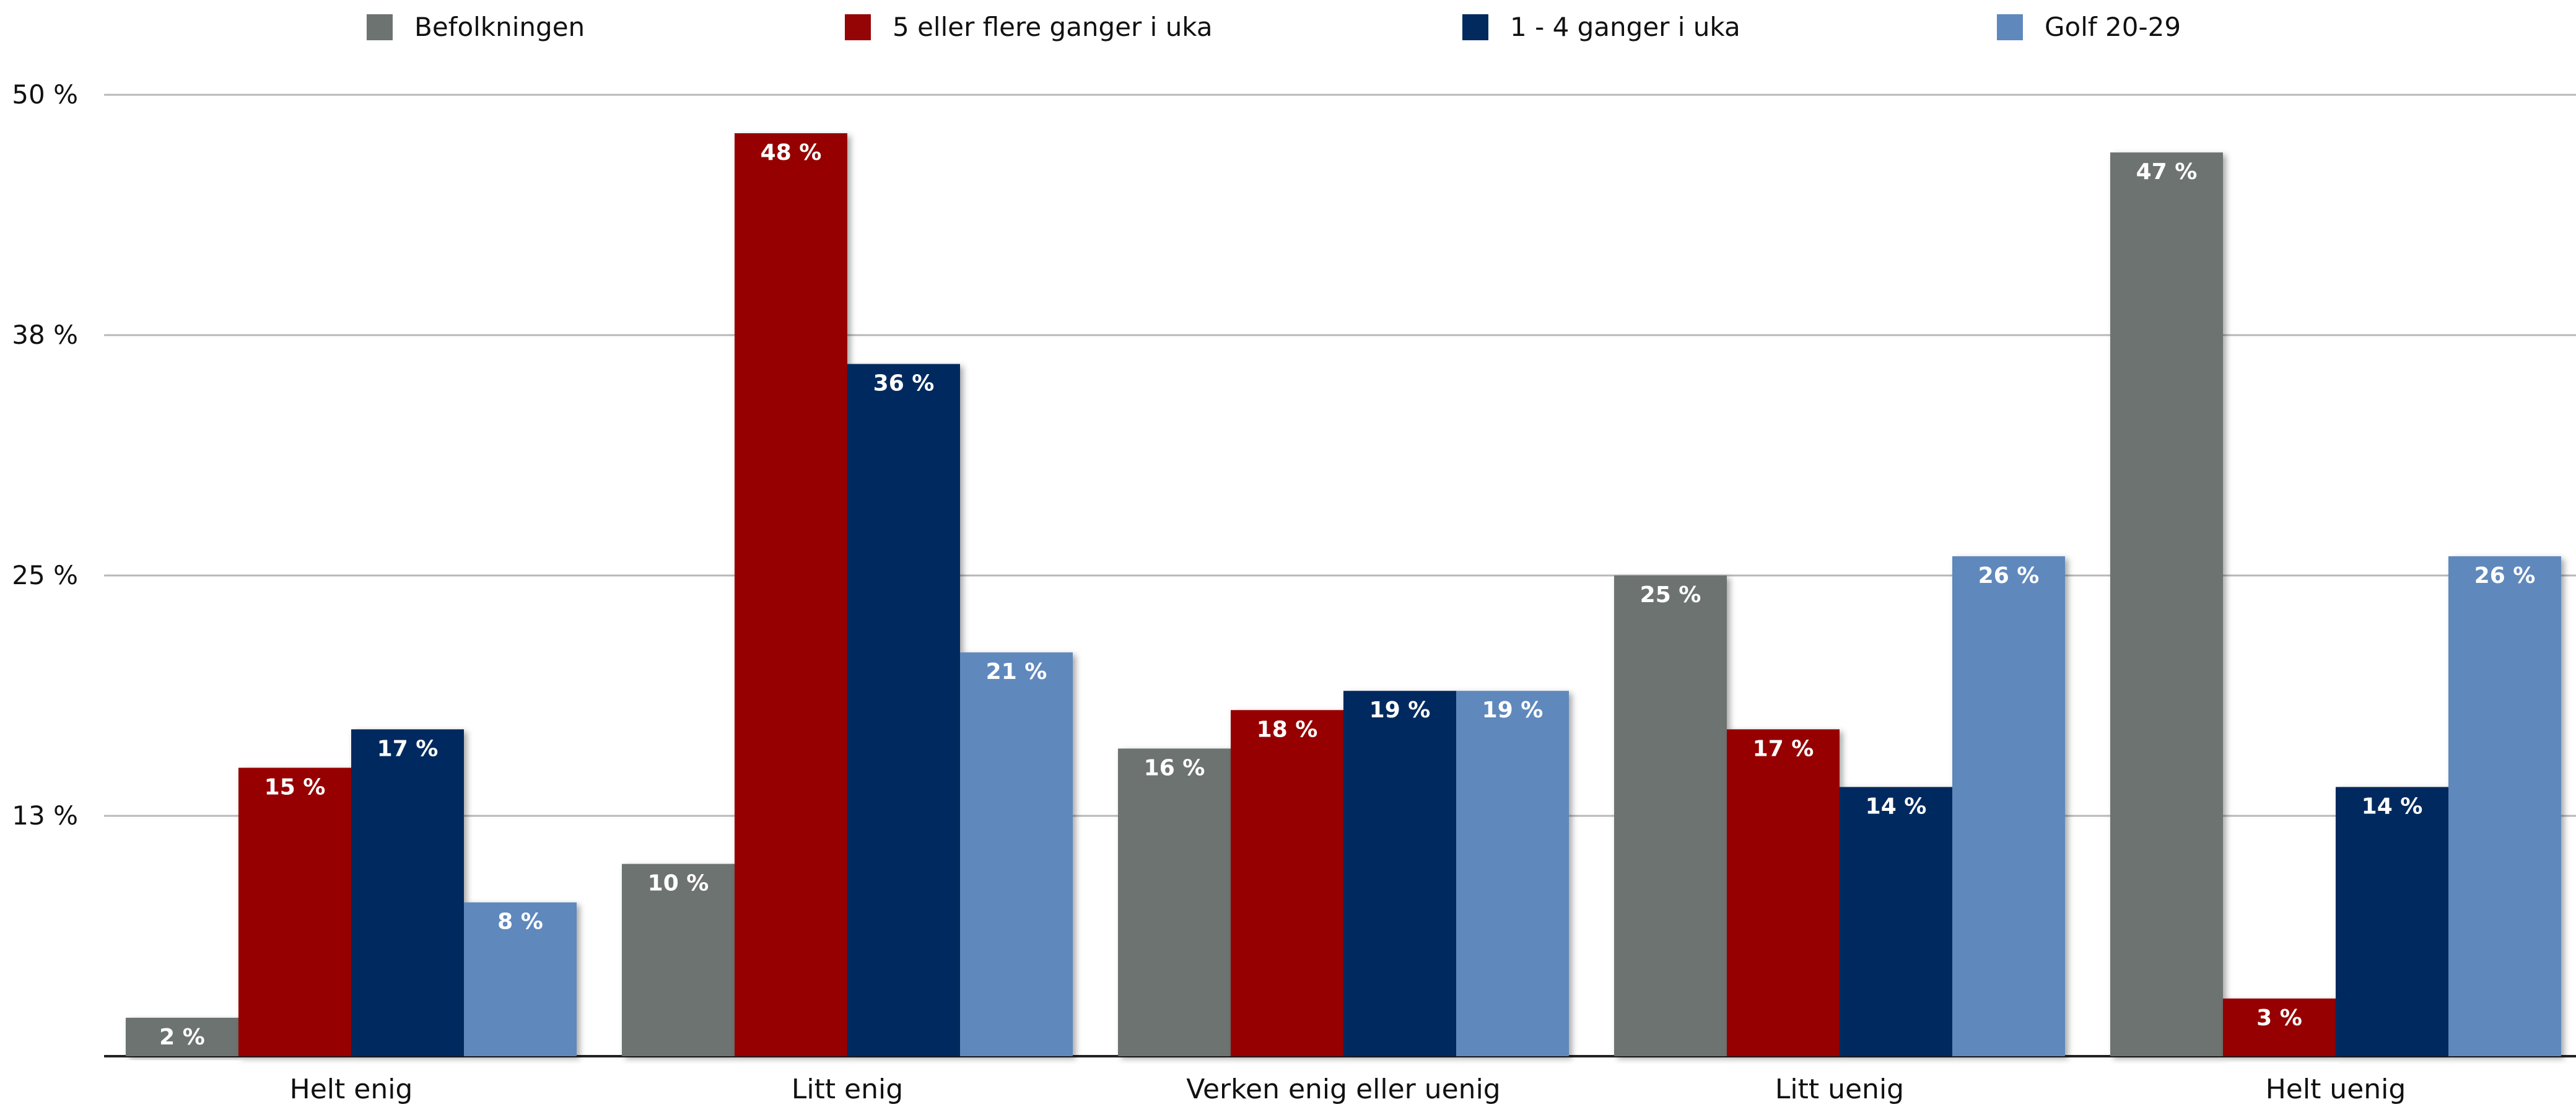 The width and height of the screenshot is (2576, 1107). What do you see at coordinates (1053, 27) in the screenshot?
I see `legend-label: 5 eller flere ganger i uka` at bounding box center [1053, 27].